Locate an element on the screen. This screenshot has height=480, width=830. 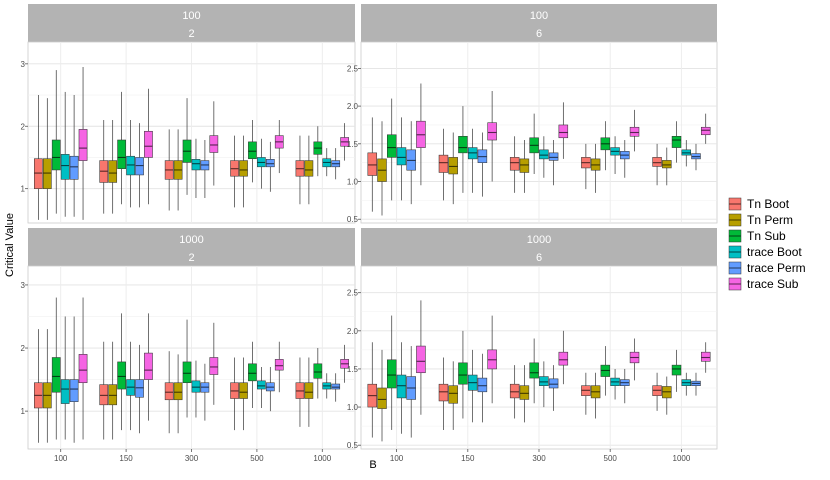
x-tick-label: 1000 is located at coordinates (682, 458).